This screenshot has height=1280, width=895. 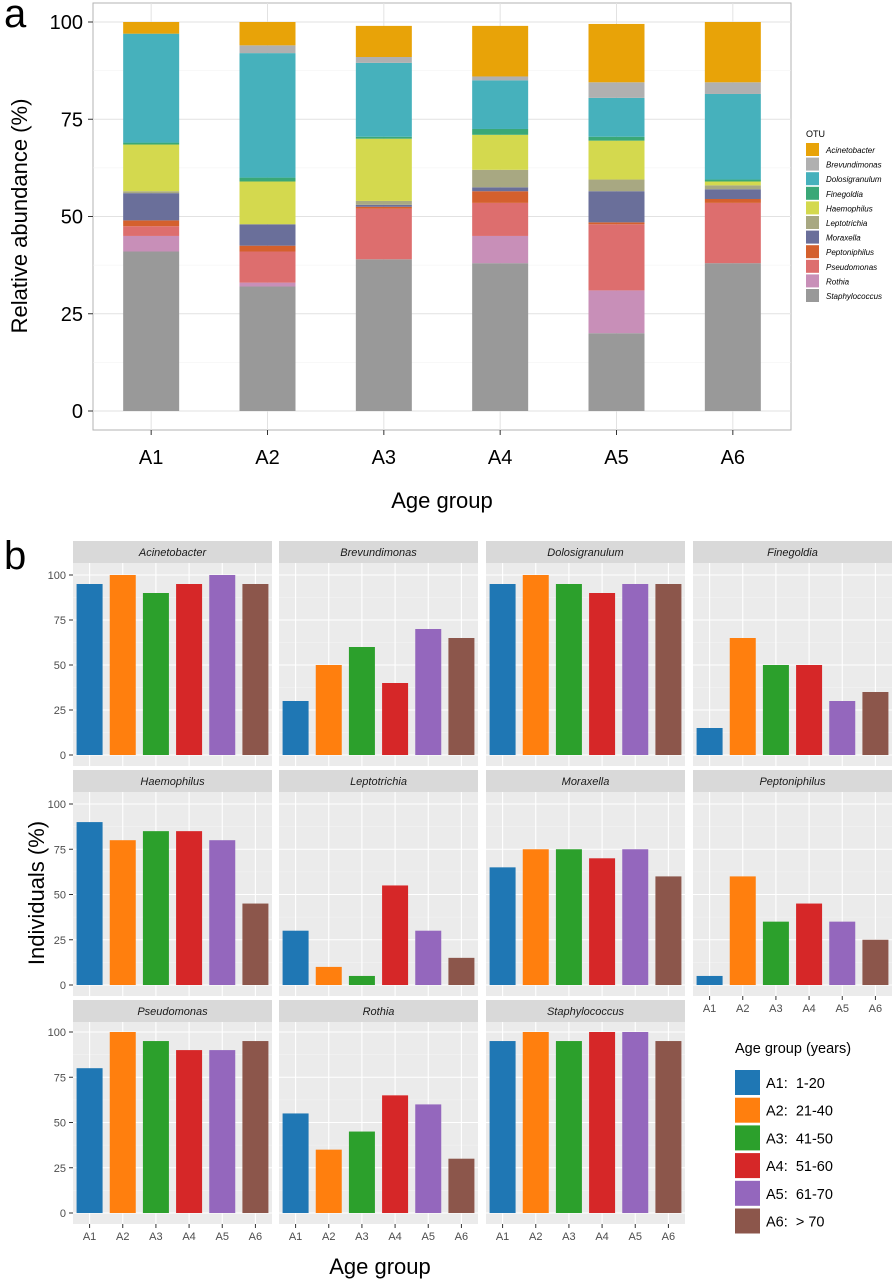 What do you see at coordinates (500, 189) in the screenshot?
I see `bar-segment-moraxella-a4` at bounding box center [500, 189].